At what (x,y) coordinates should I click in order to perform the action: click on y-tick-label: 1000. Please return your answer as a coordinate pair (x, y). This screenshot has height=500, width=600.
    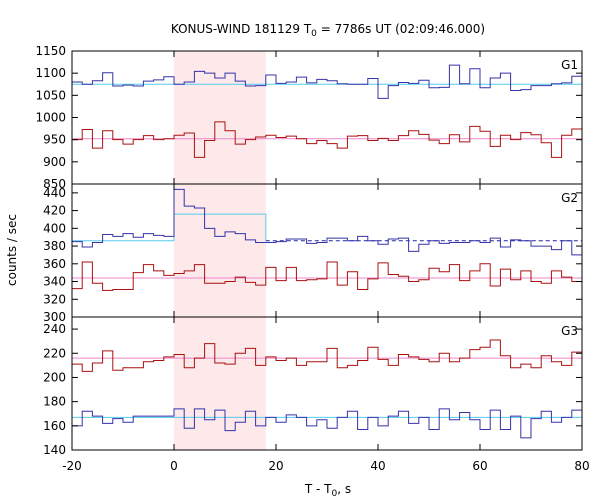
    Looking at the image, I should click on (50, 118).